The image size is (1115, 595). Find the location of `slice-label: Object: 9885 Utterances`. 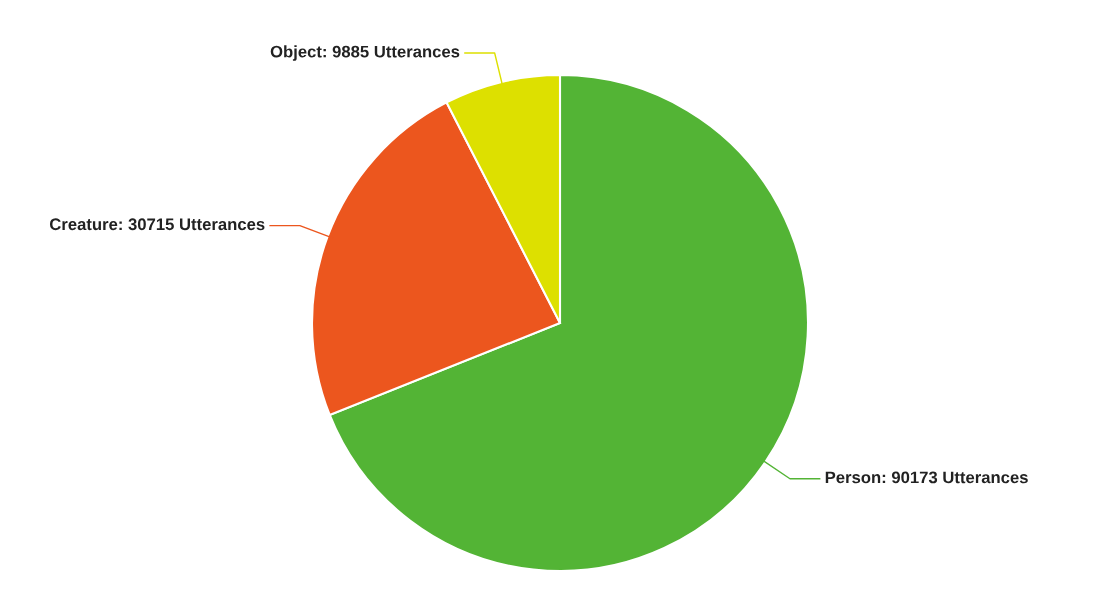

slice-label: Object: 9885 Utterances is located at coordinates (365, 53).